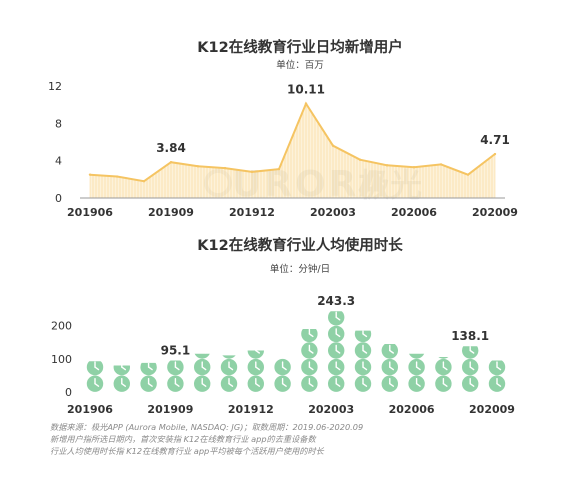 The image size is (569, 498). What do you see at coordinates (300, 245) in the screenshot?
I see `chart2-title: K12在线教育行业人均使用时长` at bounding box center [300, 245].